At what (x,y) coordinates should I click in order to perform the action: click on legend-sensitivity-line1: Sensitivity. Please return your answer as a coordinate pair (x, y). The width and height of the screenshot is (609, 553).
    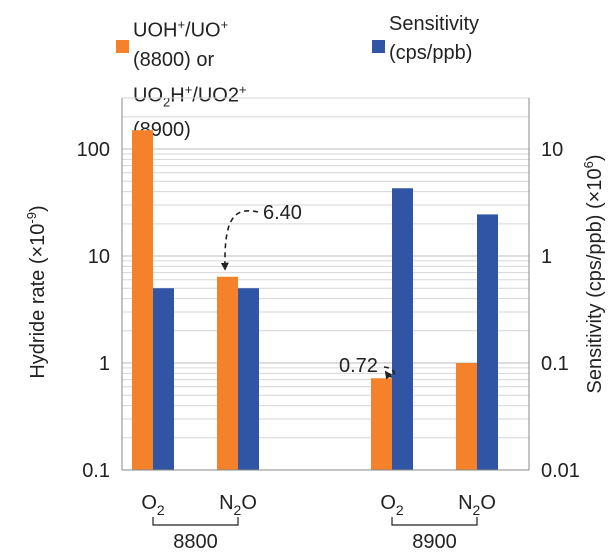
    Looking at the image, I should click on (434, 24).